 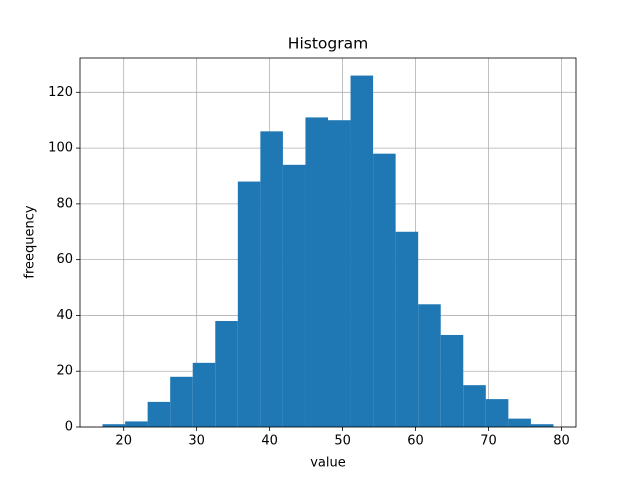 I want to click on y-tick-label: 100, so click(x=60, y=148).